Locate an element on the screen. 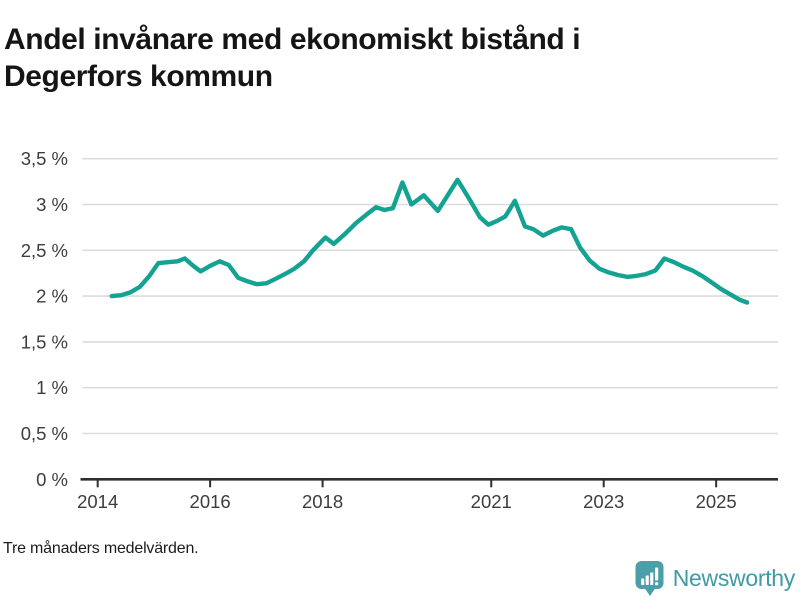  newsworthy-logo: Newsworthy is located at coordinates (714, 578).